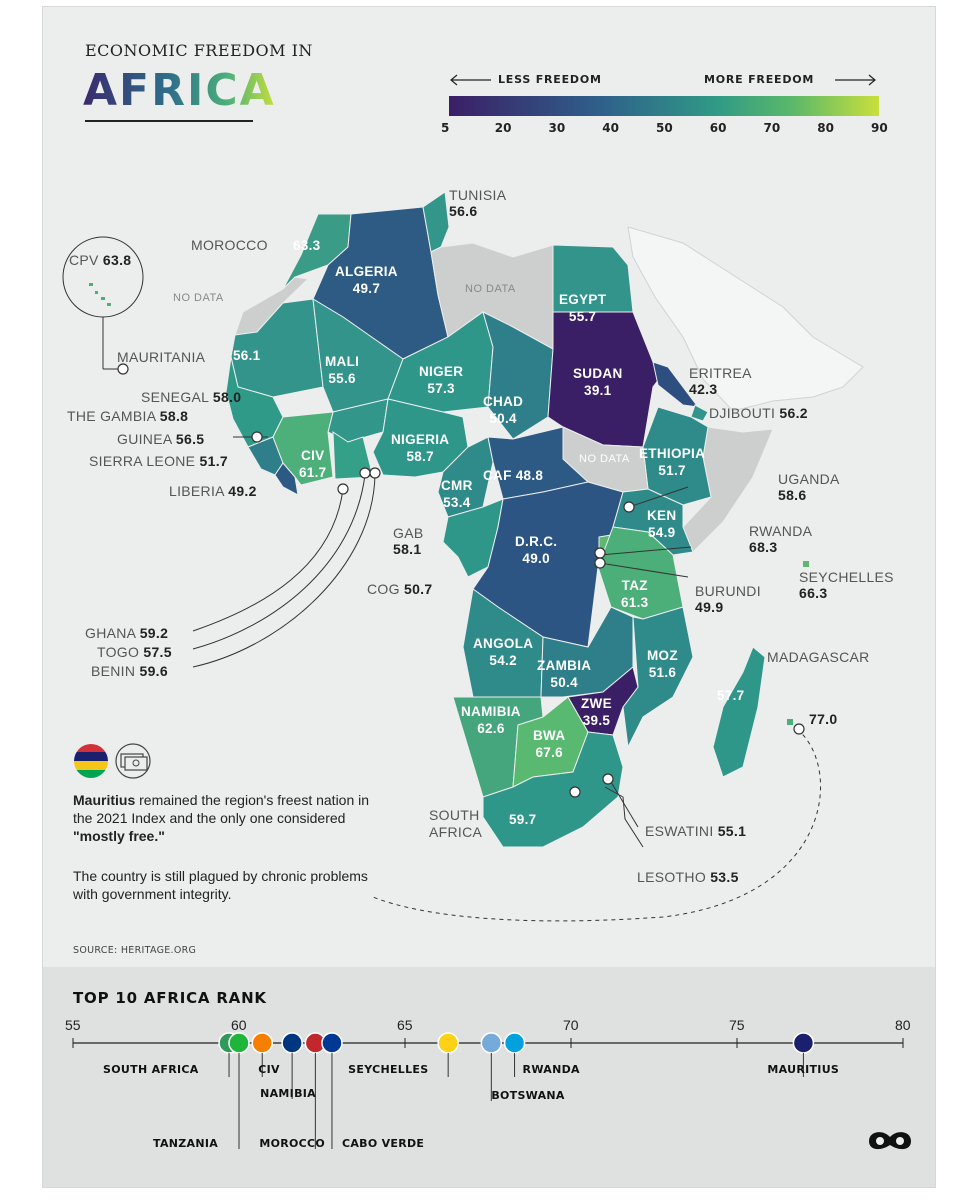 The width and height of the screenshot is (975, 1200). Describe the element at coordinates (553, 789) in the screenshot. I see `region-south-africa` at that location.